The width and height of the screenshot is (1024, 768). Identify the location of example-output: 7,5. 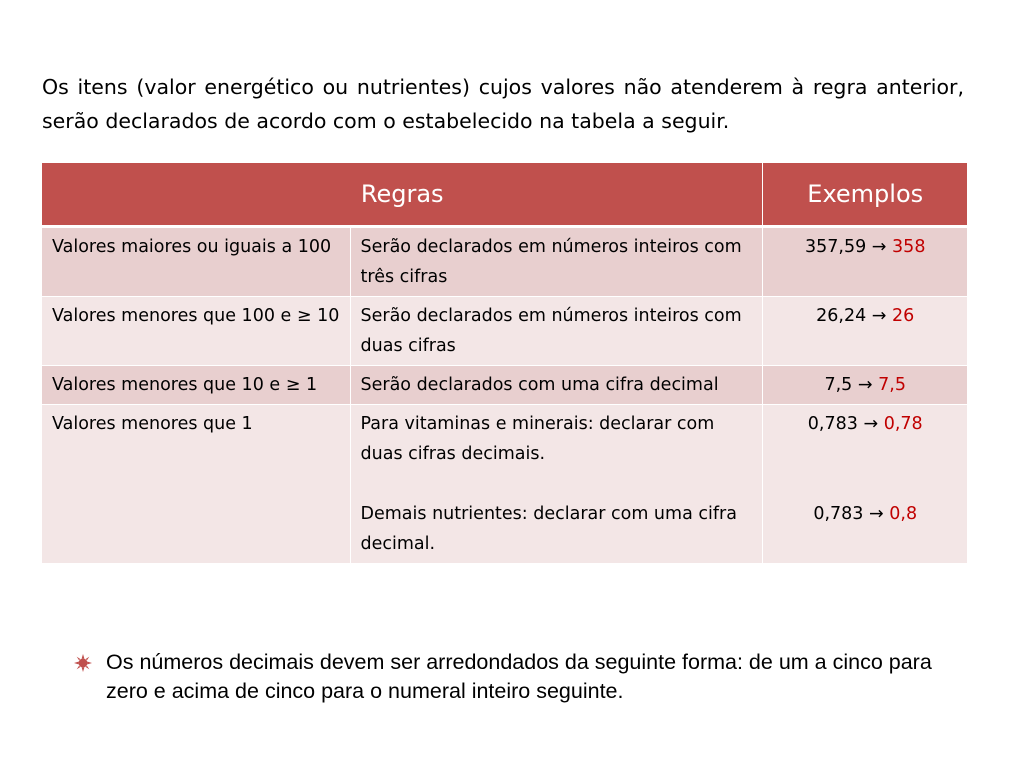
(892, 385).